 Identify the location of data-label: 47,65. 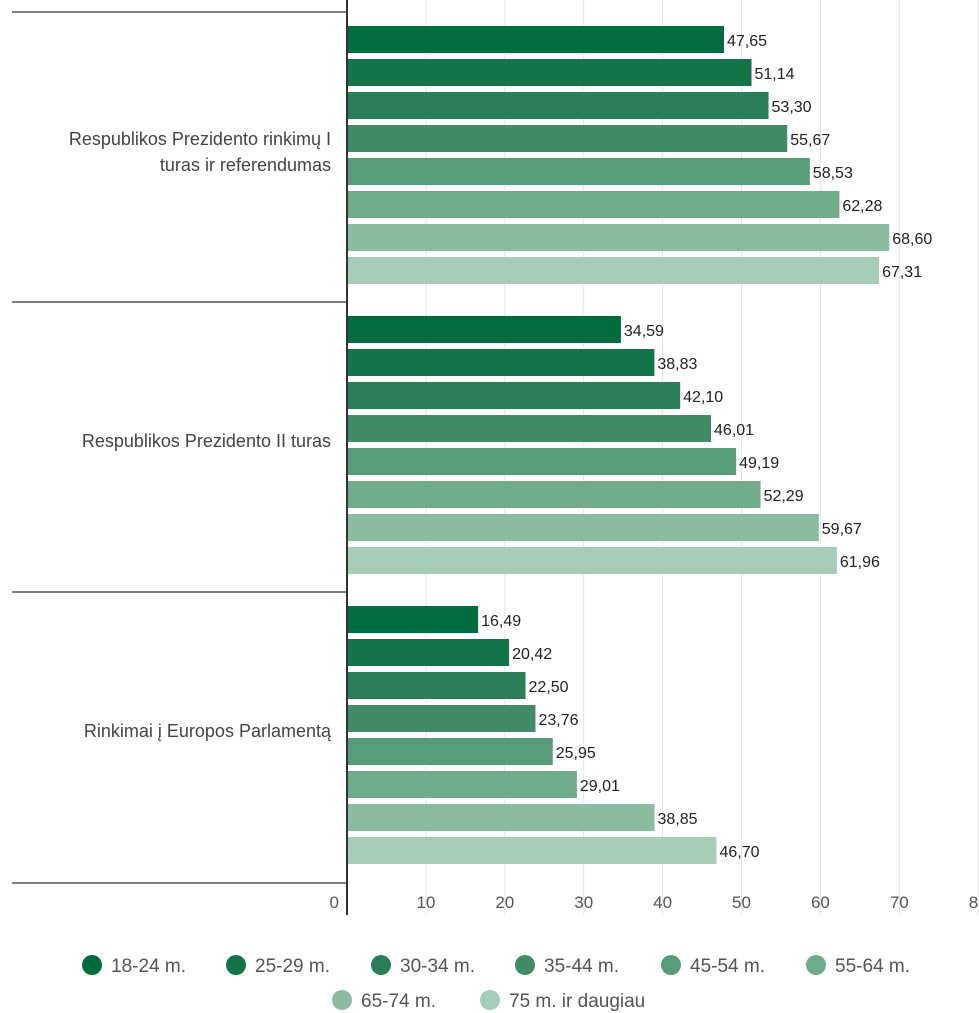
(747, 41).